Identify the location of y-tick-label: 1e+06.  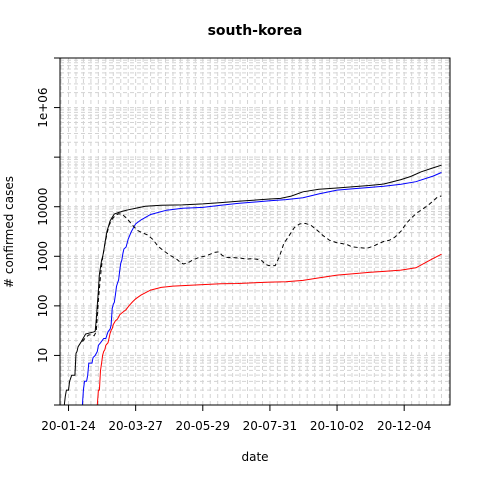
(43, 107).